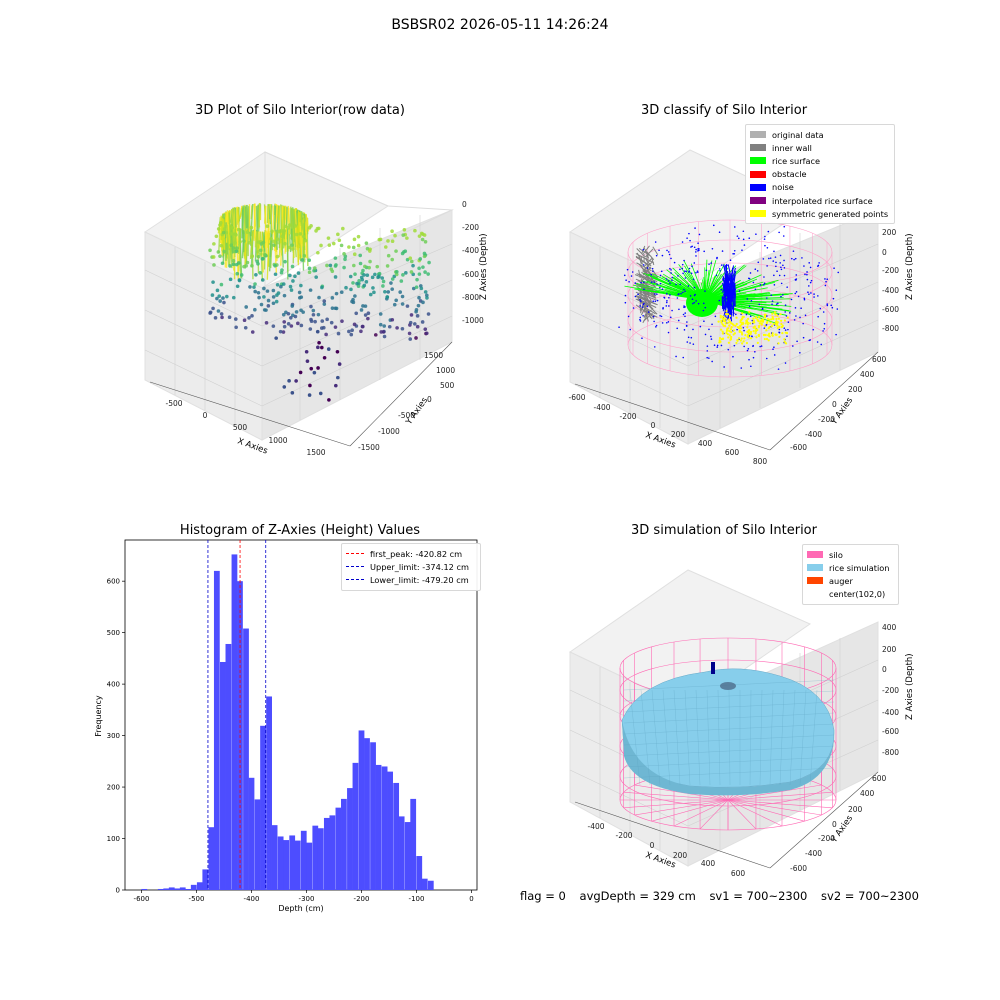  I want to click on y-tick-label: -1000, so click(389, 431).